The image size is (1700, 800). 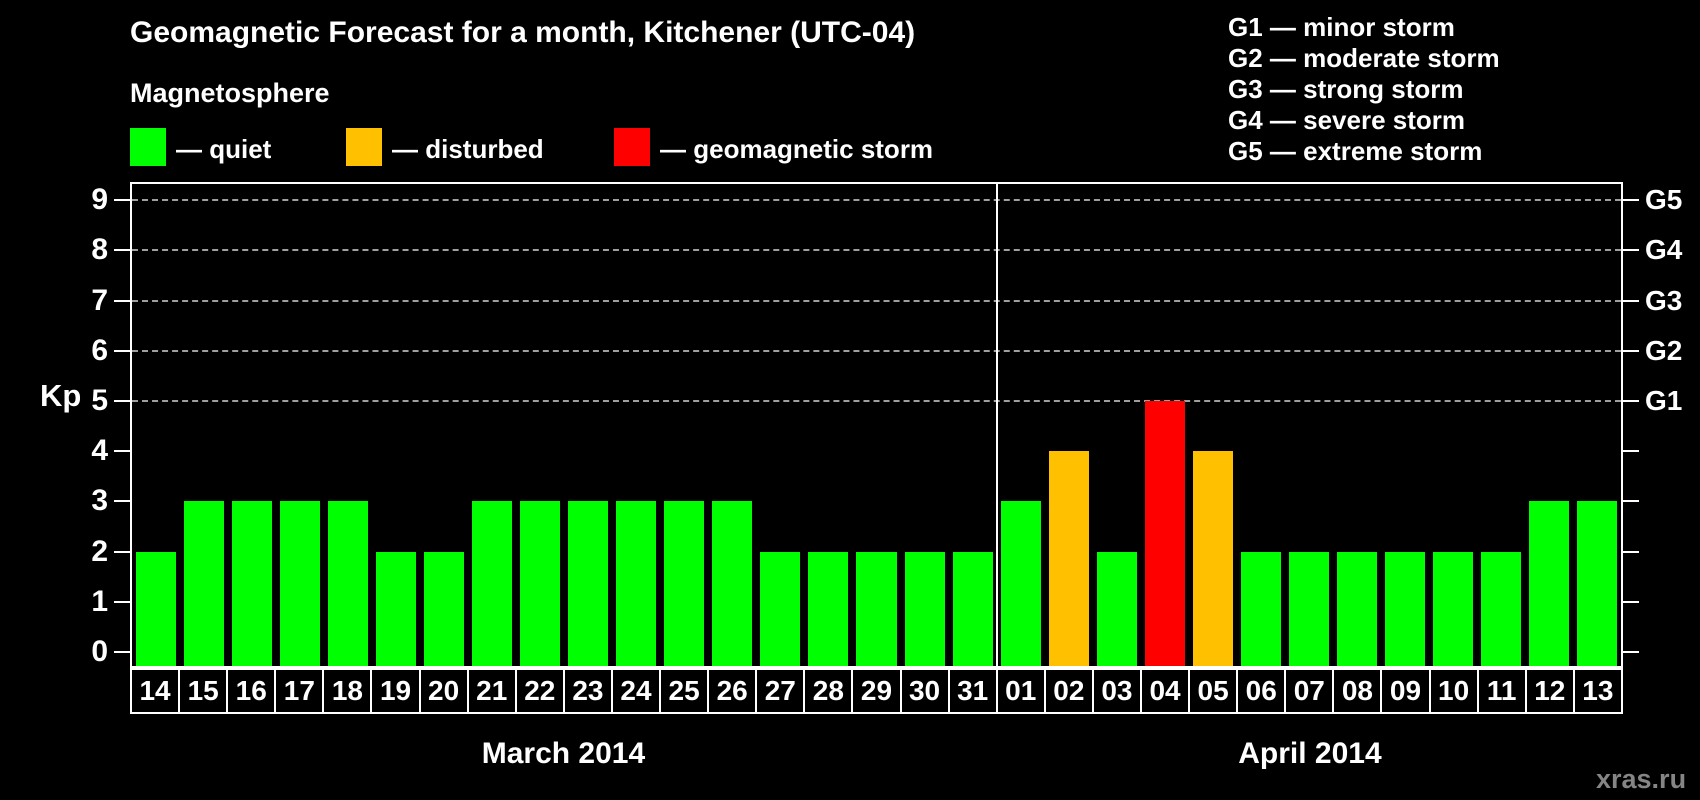 What do you see at coordinates (1405, 691) in the screenshot?
I see `day-cell-09: 09` at bounding box center [1405, 691].